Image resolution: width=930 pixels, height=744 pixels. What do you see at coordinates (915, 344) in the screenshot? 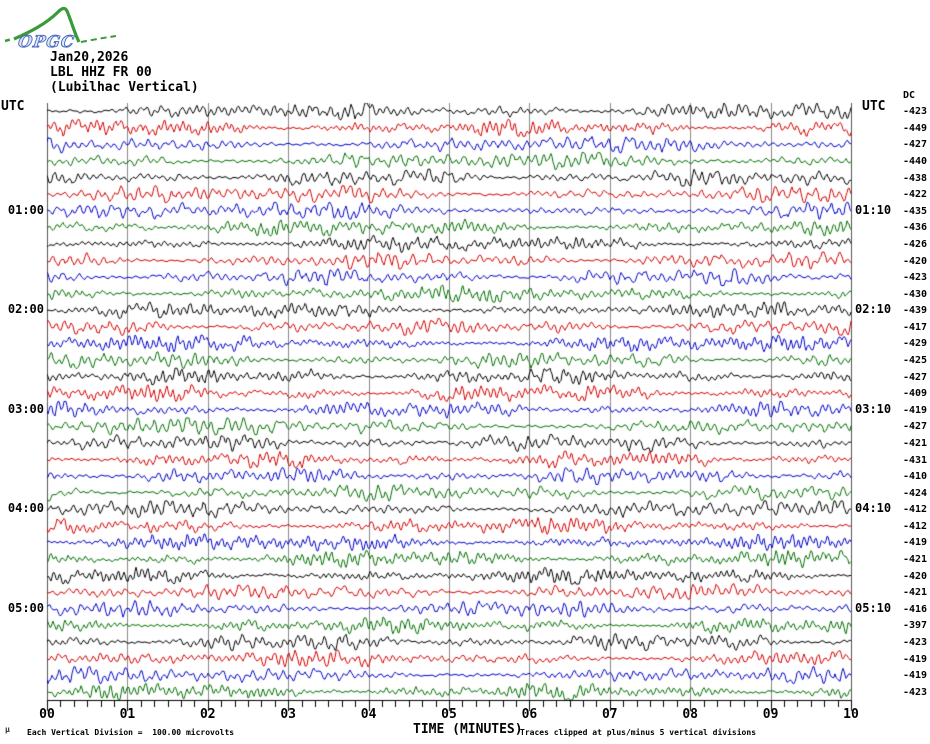
I see `dc-value: -429` at bounding box center [915, 344].